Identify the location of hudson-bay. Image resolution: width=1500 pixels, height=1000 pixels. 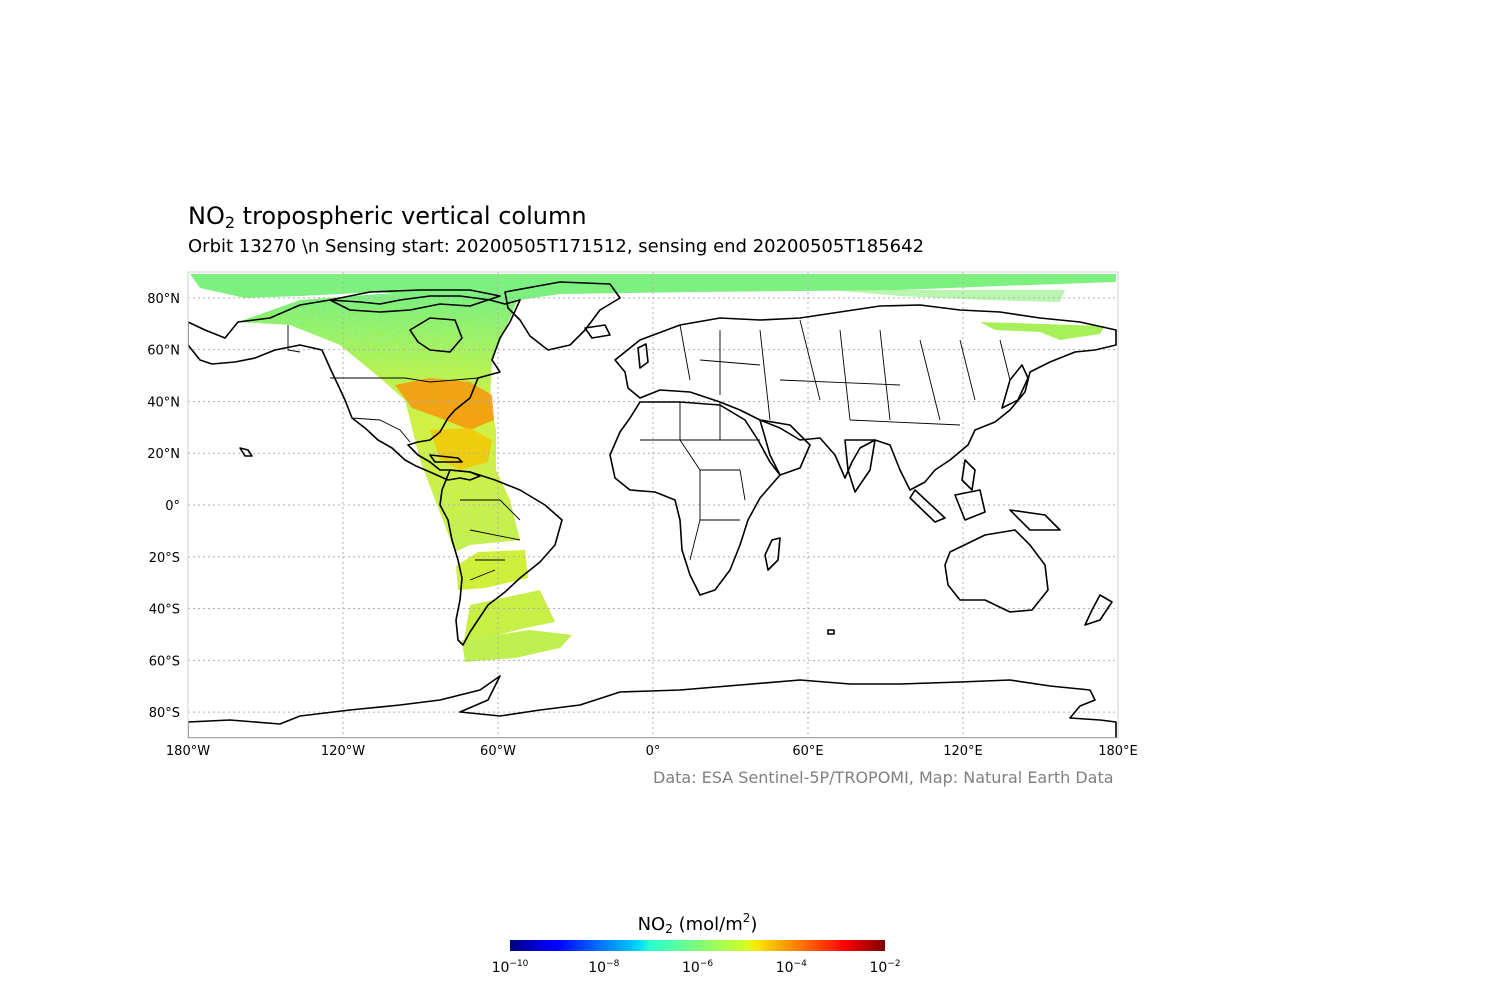
(436, 335).